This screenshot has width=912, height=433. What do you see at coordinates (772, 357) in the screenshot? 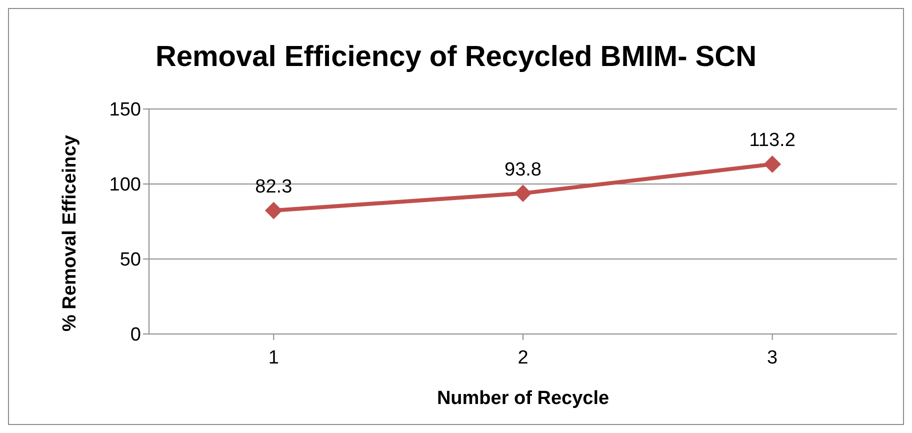
I see `x-tick-label: 3` at bounding box center [772, 357].